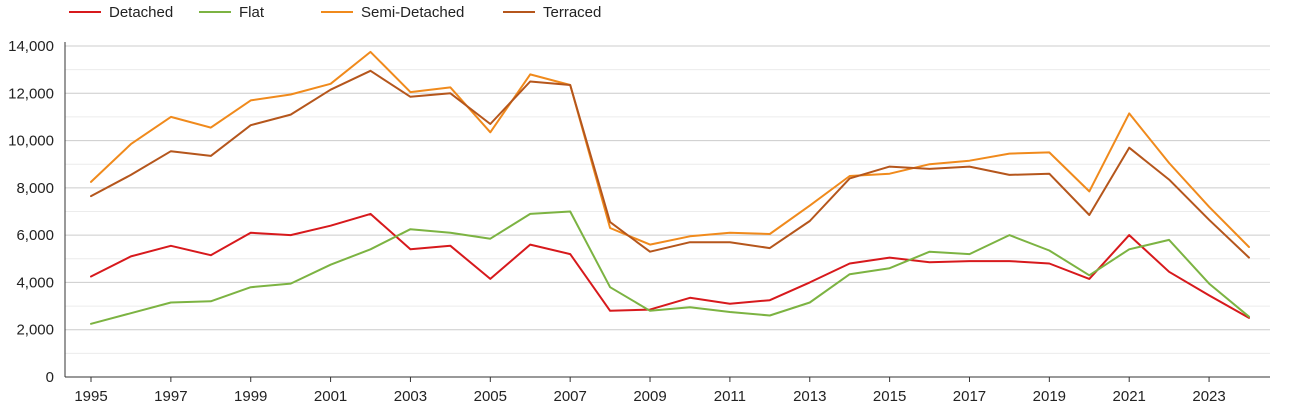  Describe the element at coordinates (252, 12) in the screenshot. I see `legend-label-flat: Flat` at that location.